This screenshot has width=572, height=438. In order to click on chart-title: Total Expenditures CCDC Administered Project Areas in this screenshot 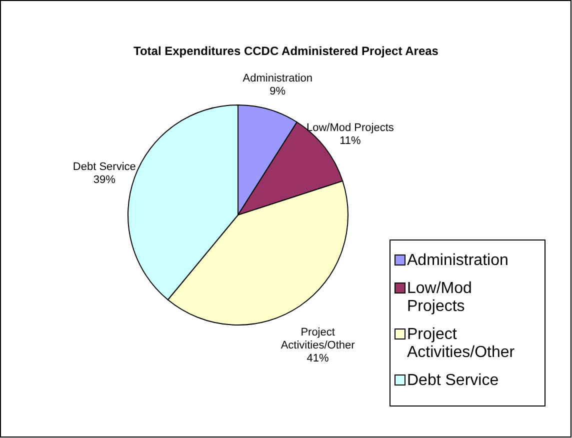, I will do `click(286, 51)`.